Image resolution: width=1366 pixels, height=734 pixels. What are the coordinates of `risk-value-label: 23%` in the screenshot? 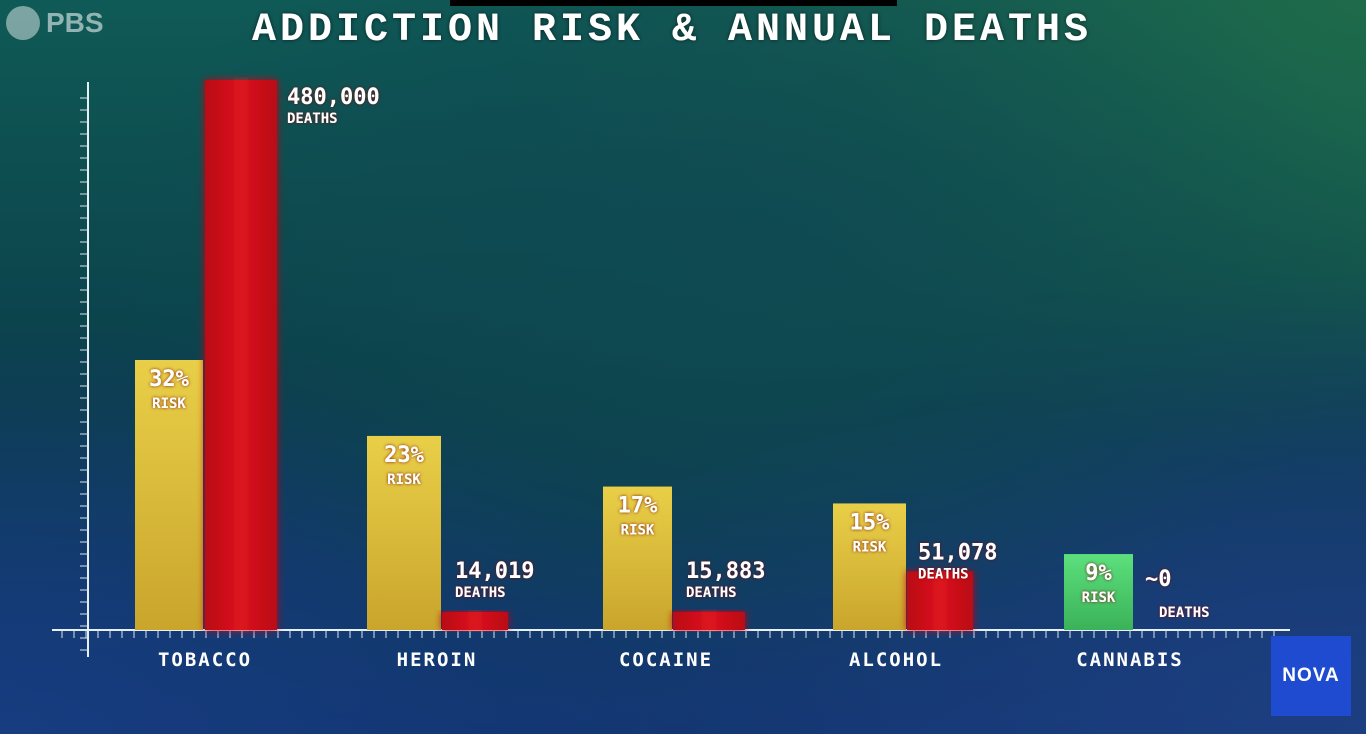 It's located at (404, 455).